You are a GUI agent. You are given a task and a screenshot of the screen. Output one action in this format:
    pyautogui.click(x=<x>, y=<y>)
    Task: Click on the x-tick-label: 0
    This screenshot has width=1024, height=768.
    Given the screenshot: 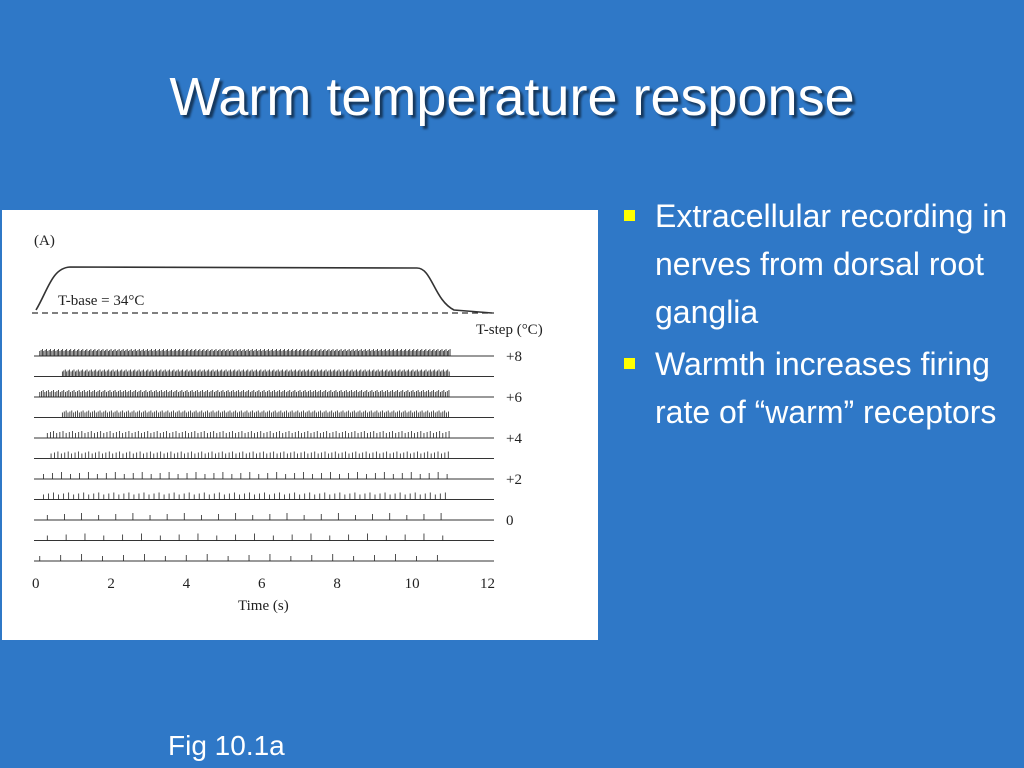 What is the action you would take?
    pyautogui.click(x=36, y=584)
    